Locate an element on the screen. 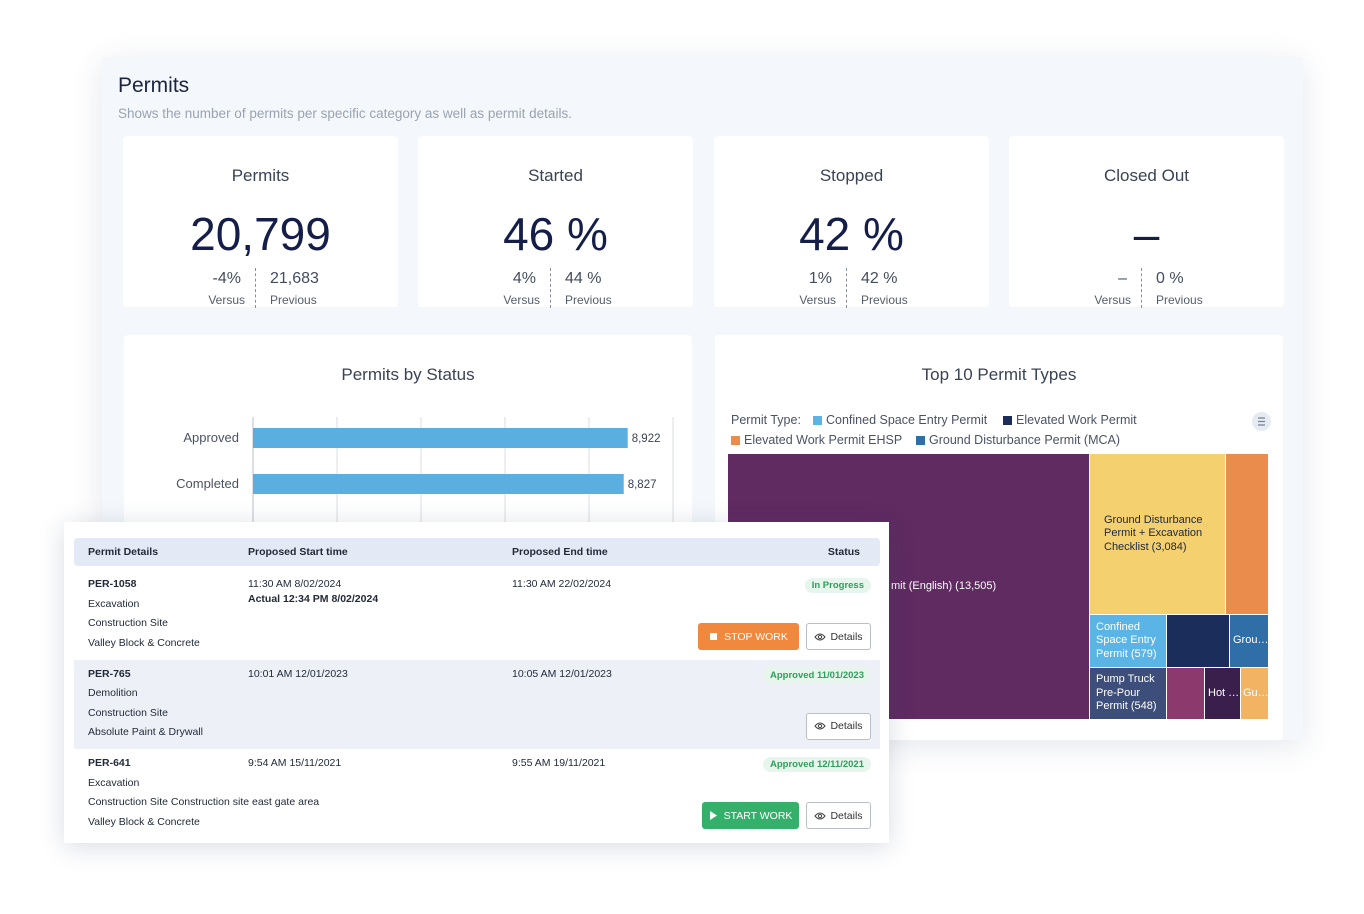 The image size is (1364, 914). legend-label: Elevated Work Permit is located at coordinates (1076, 420).